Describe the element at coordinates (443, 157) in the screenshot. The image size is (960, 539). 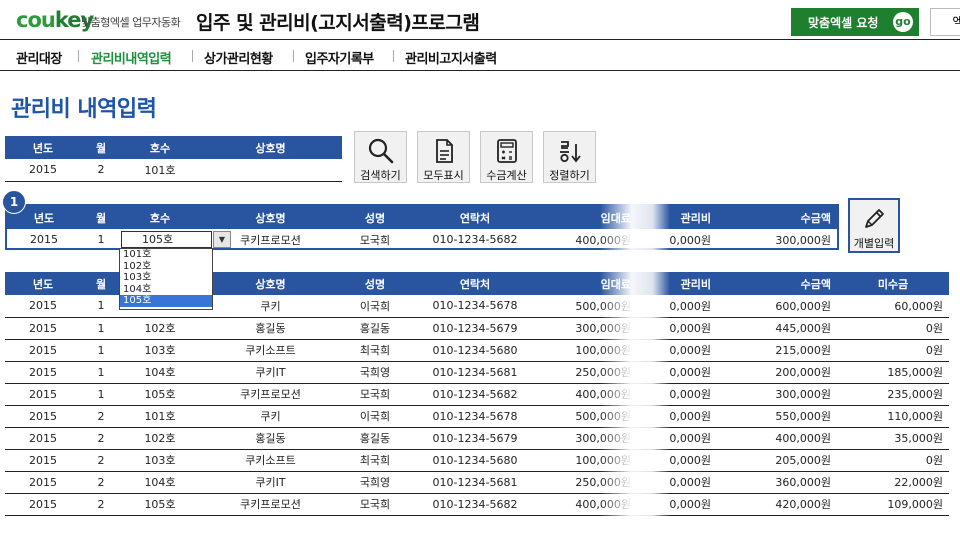
I see `show-all-button: 모두표시` at that location.